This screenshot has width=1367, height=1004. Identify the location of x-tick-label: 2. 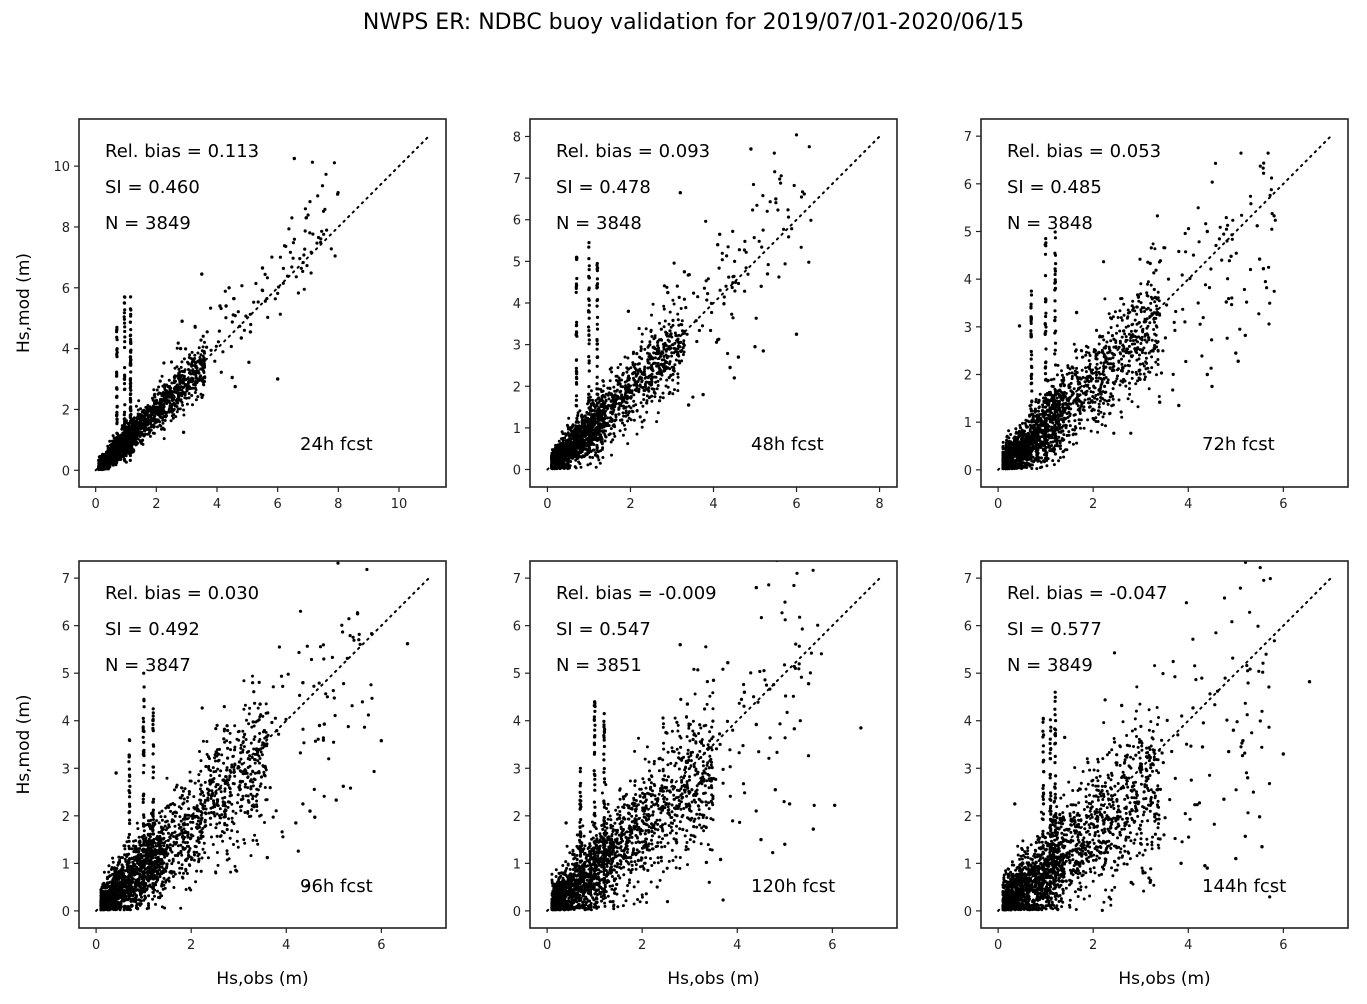
(156, 504).